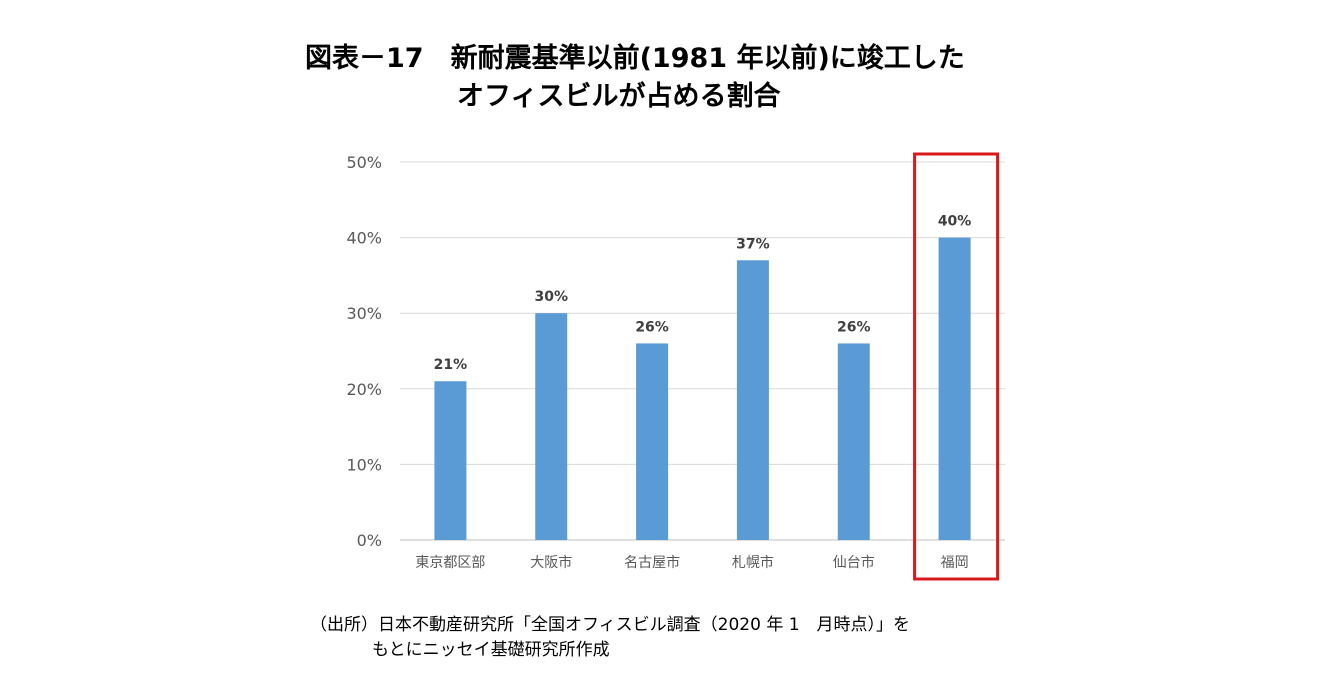  What do you see at coordinates (619, 96) in the screenshot?
I see `title-line-2: オフィスビルが占める割合` at bounding box center [619, 96].